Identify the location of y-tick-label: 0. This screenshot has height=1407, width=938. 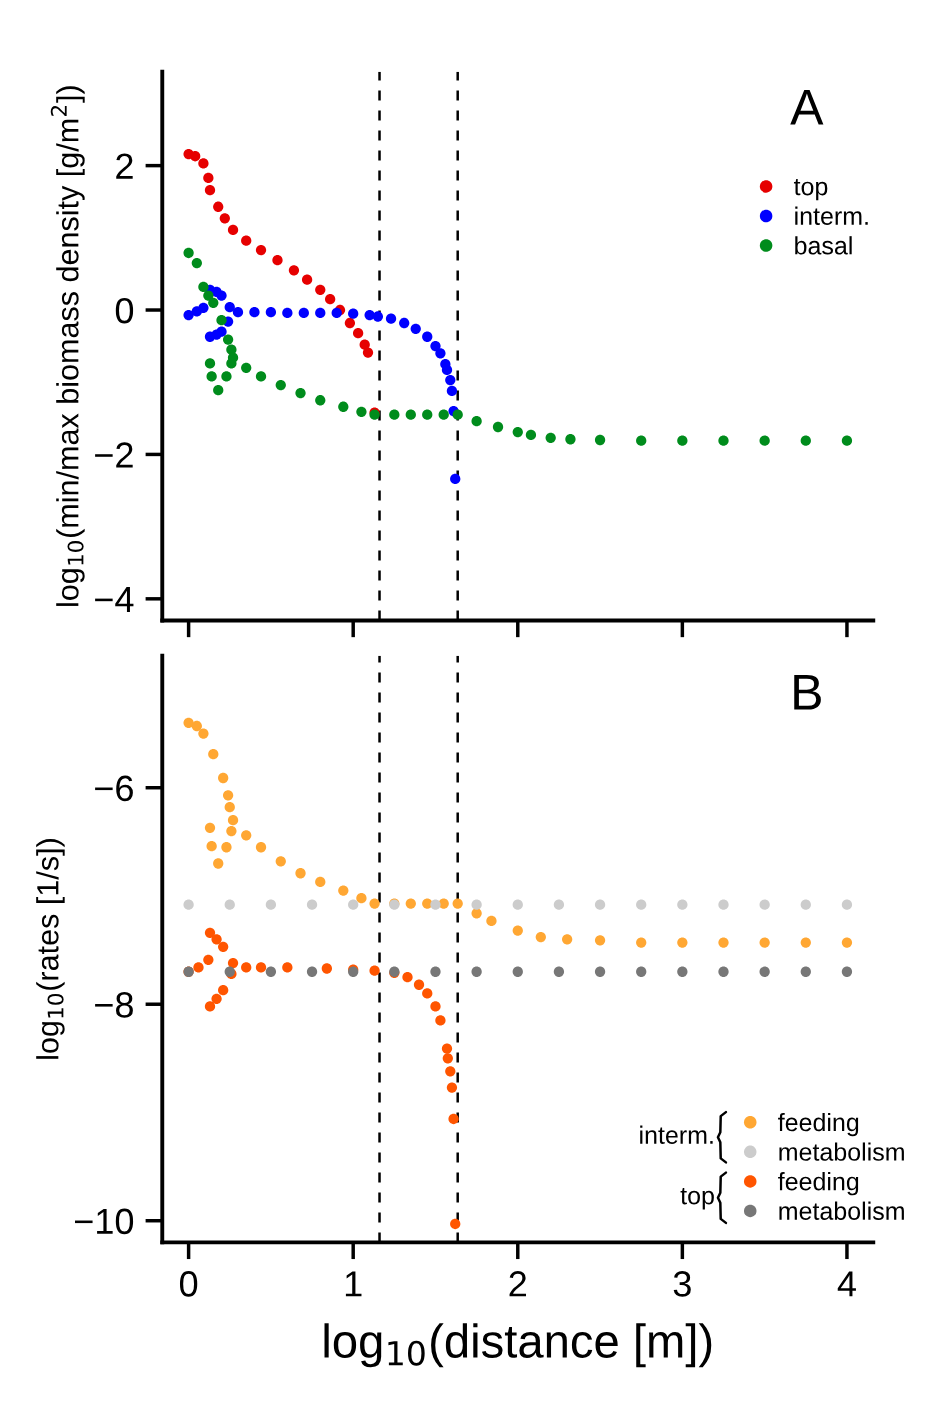
(124, 310).